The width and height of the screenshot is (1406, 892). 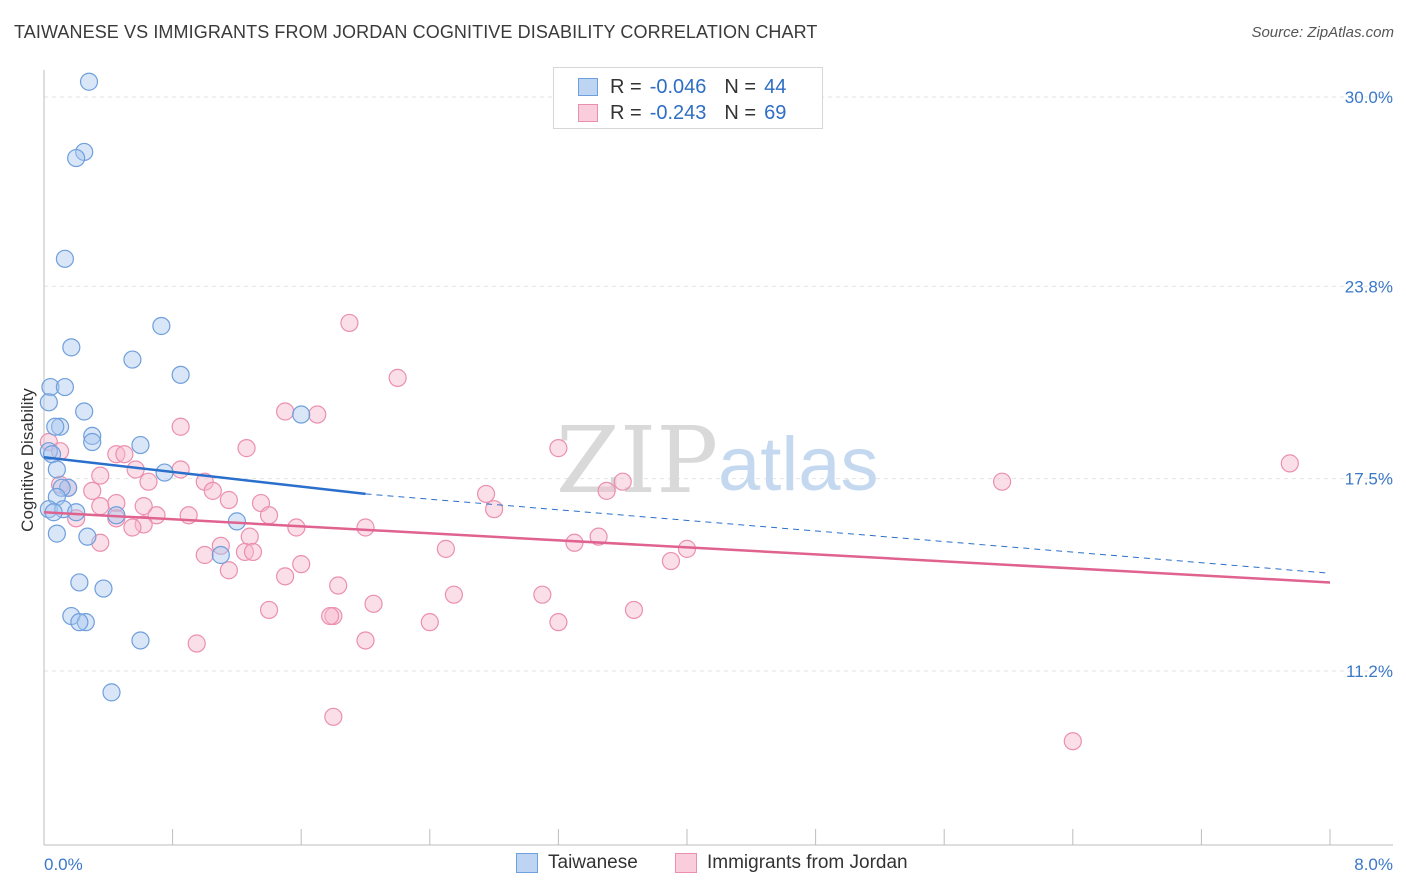 I want to click on series-taiwanese-points, so click(x=175, y=387).